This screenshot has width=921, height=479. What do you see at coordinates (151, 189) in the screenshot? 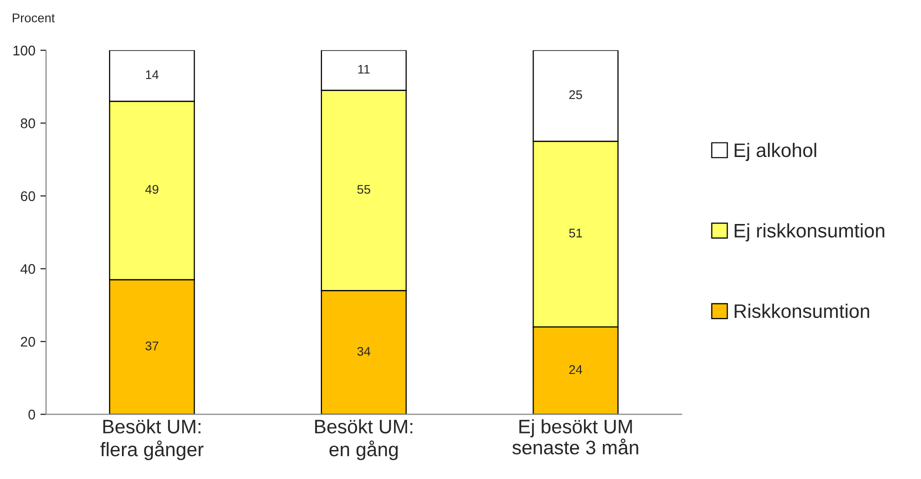
I see `data-label: 49` at bounding box center [151, 189].